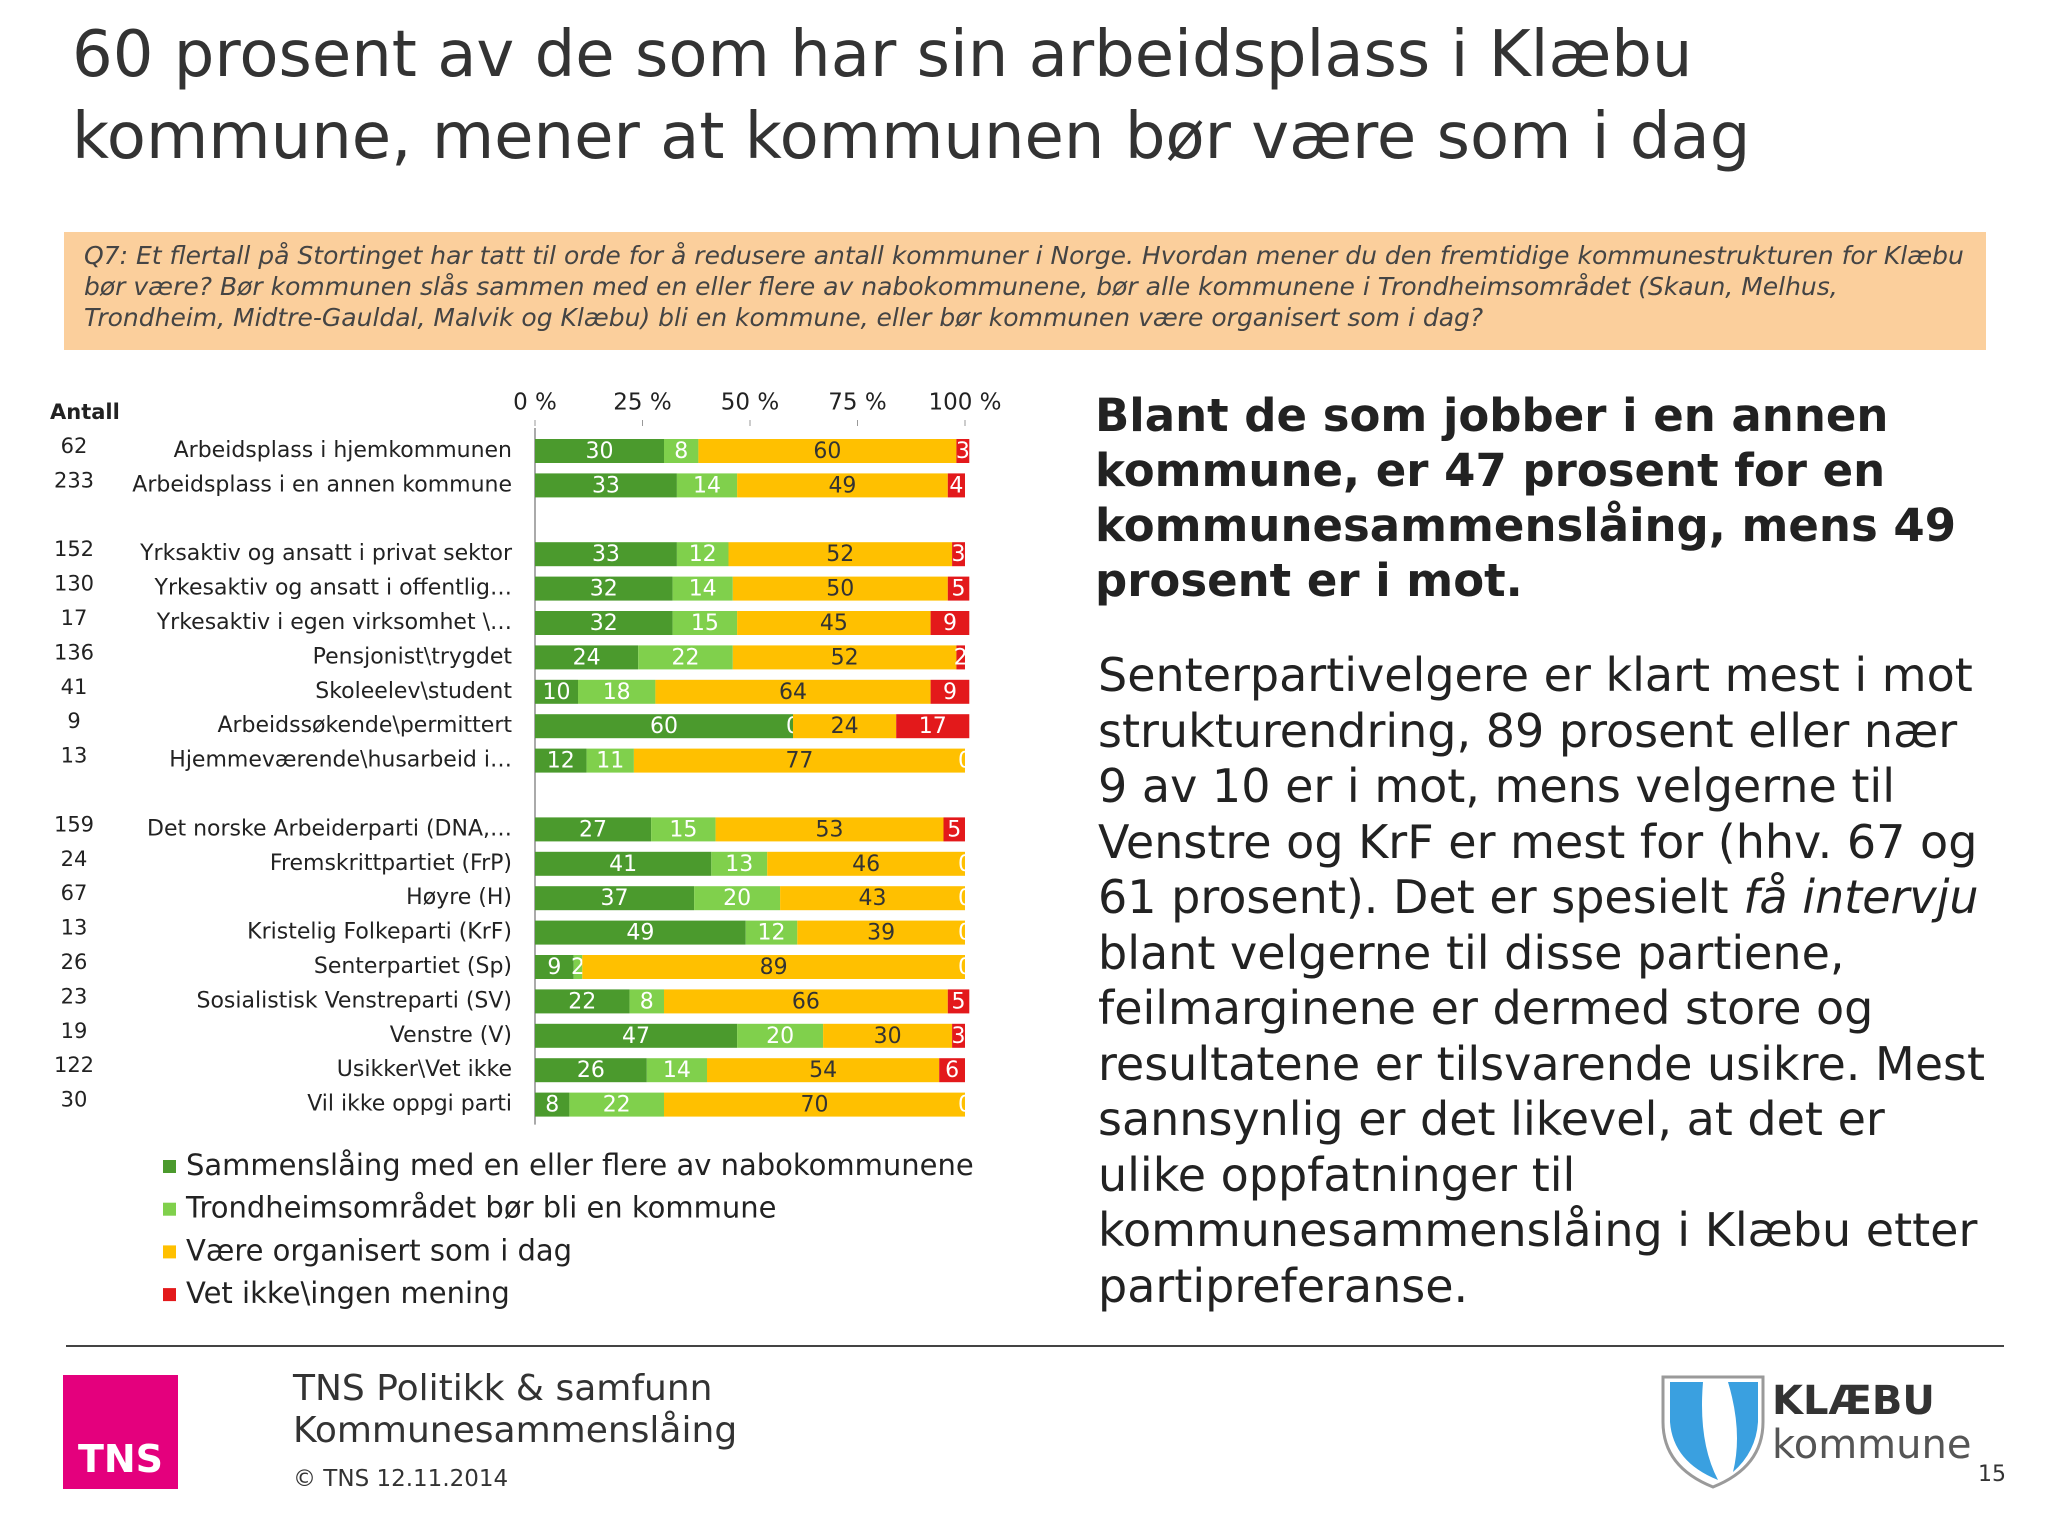 Image resolution: width=2048 pixels, height=1536 pixels. What do you see at coordinates (857, 403) in the screenshot?
I see `x-tick-label: 75 %` at bounding box center [857, 403].